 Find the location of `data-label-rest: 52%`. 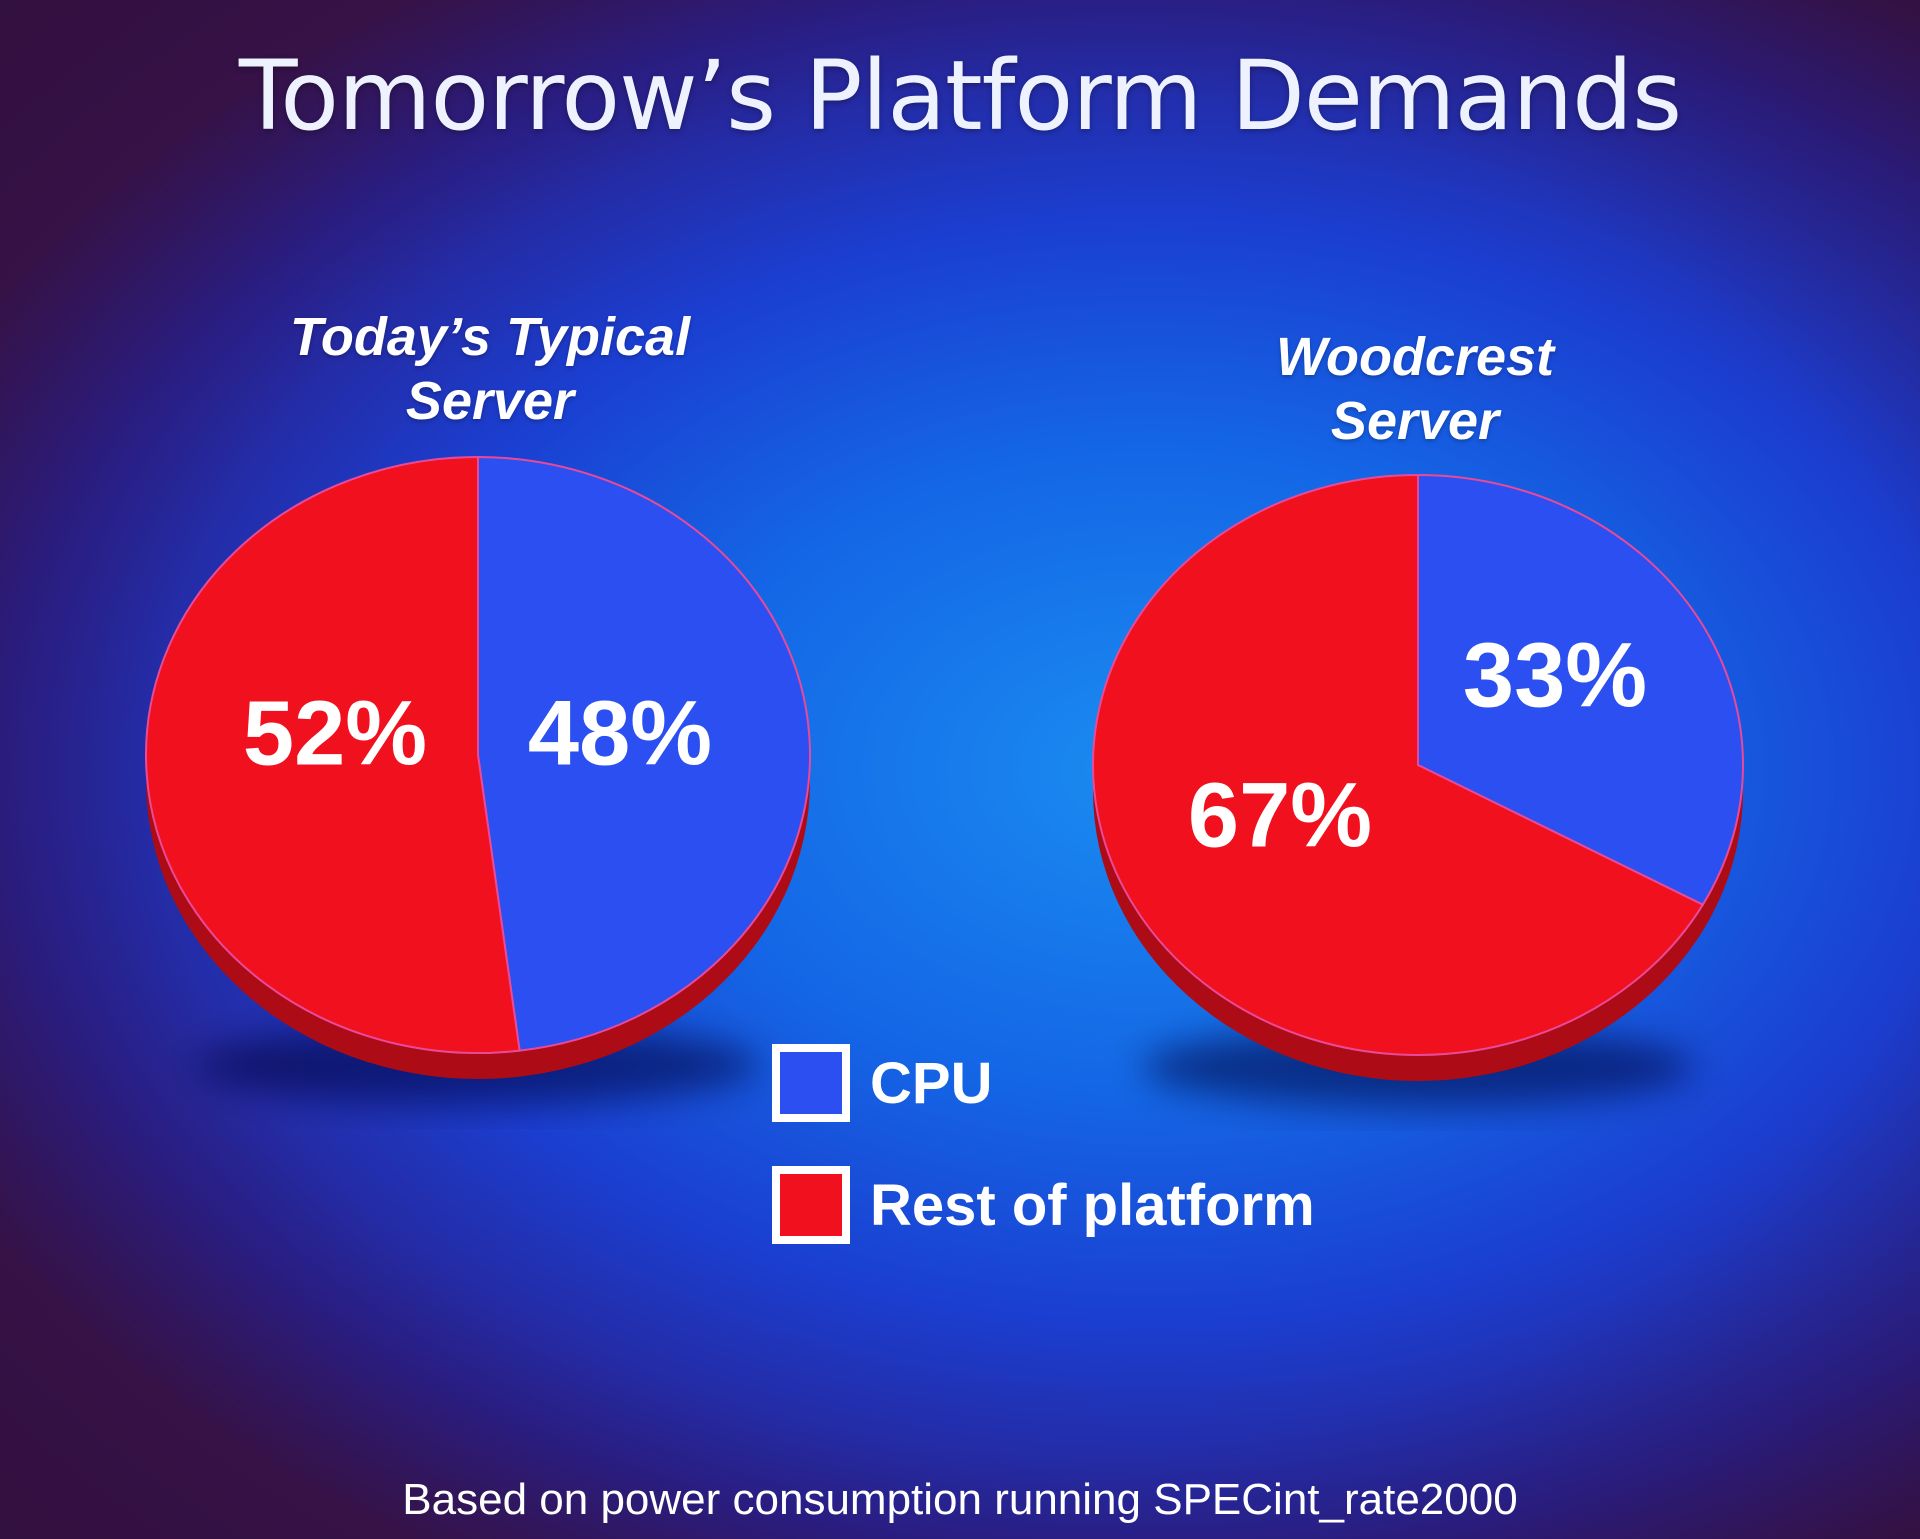

data-label-rest: 52% is located at coordinates (335, 733).